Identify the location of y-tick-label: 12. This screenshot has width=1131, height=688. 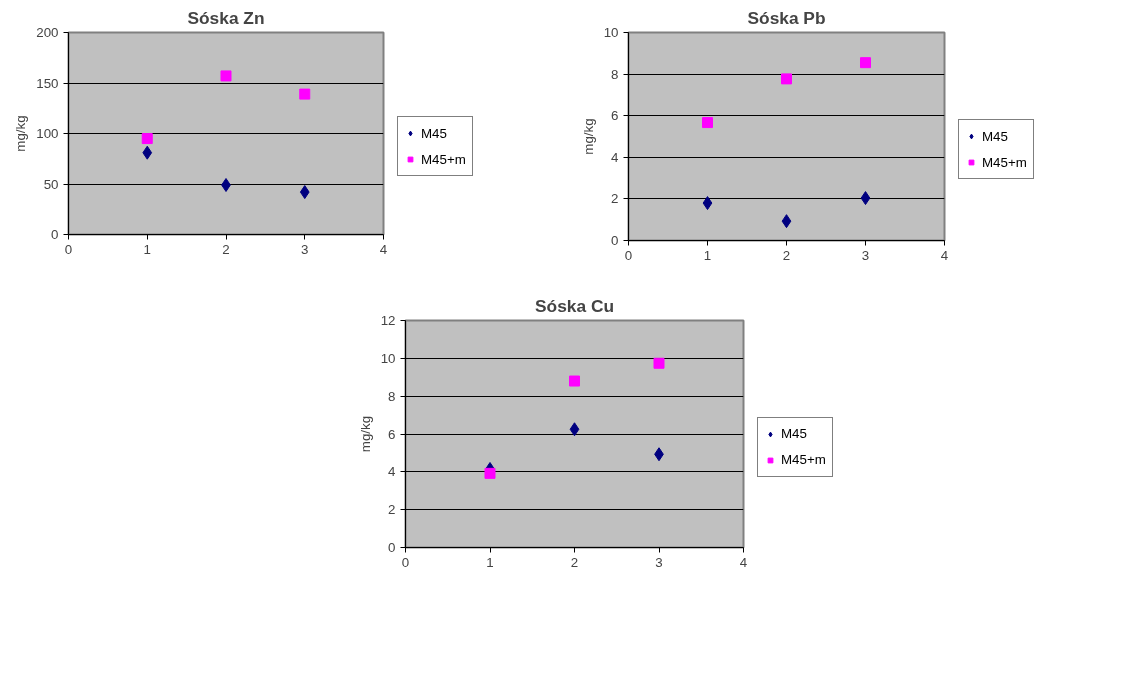
(388, 320).